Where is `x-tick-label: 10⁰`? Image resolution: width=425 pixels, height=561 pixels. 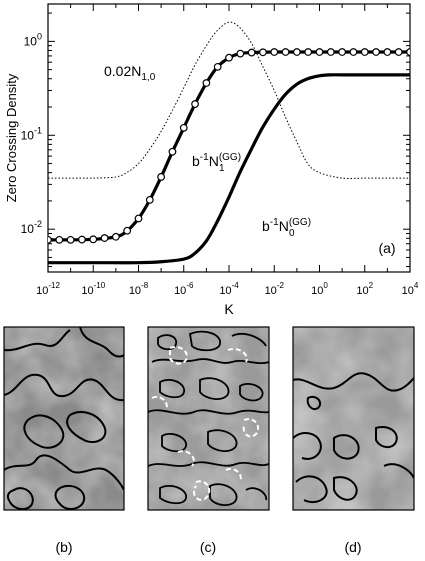 x-tick-label: 10⁰ is located at coordinates (319, 289).